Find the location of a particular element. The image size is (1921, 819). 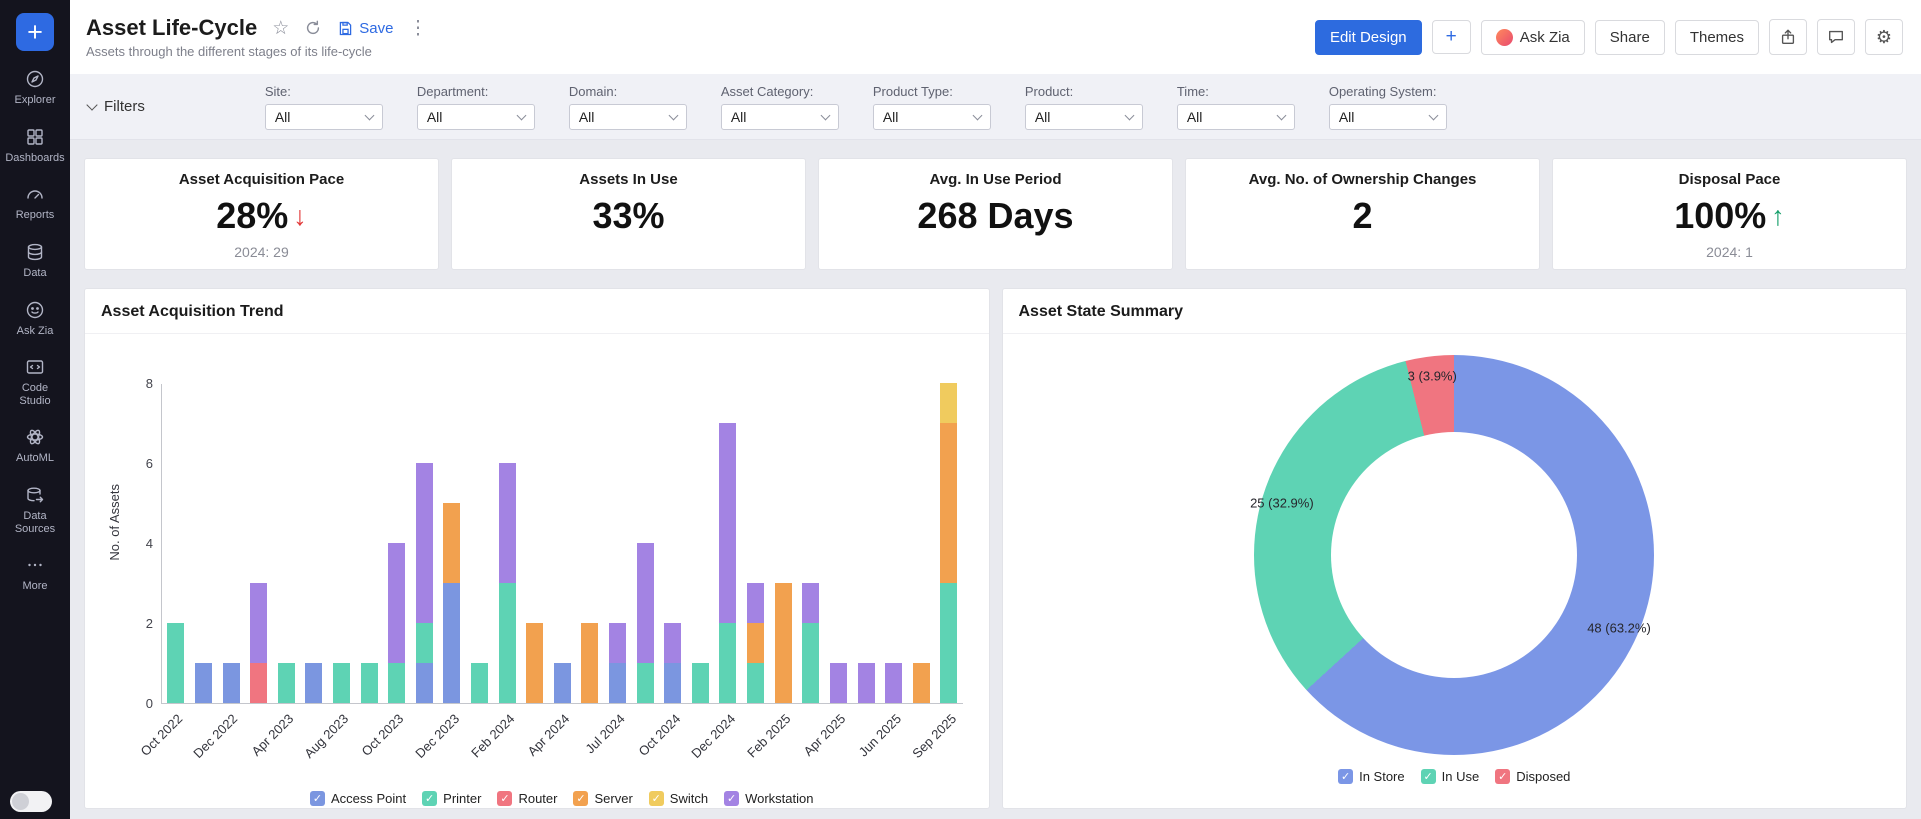

legend-item: ✓ Disposed is located at coordinates (1532, 776).